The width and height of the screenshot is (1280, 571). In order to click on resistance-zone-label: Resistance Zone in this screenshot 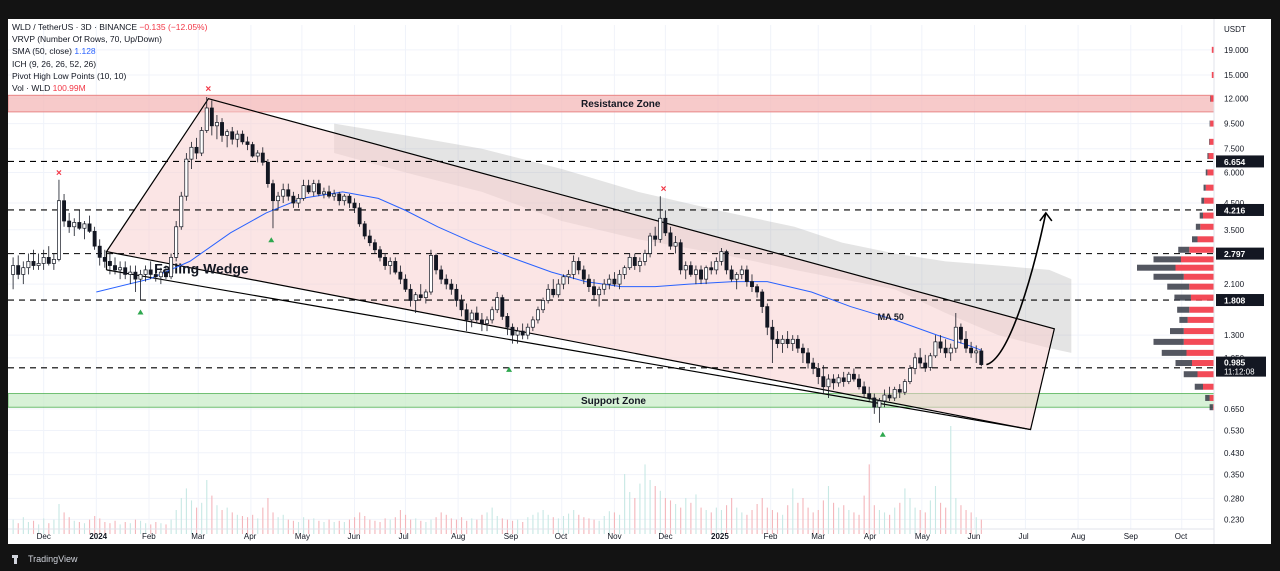, I will do `click(621, 104)`.